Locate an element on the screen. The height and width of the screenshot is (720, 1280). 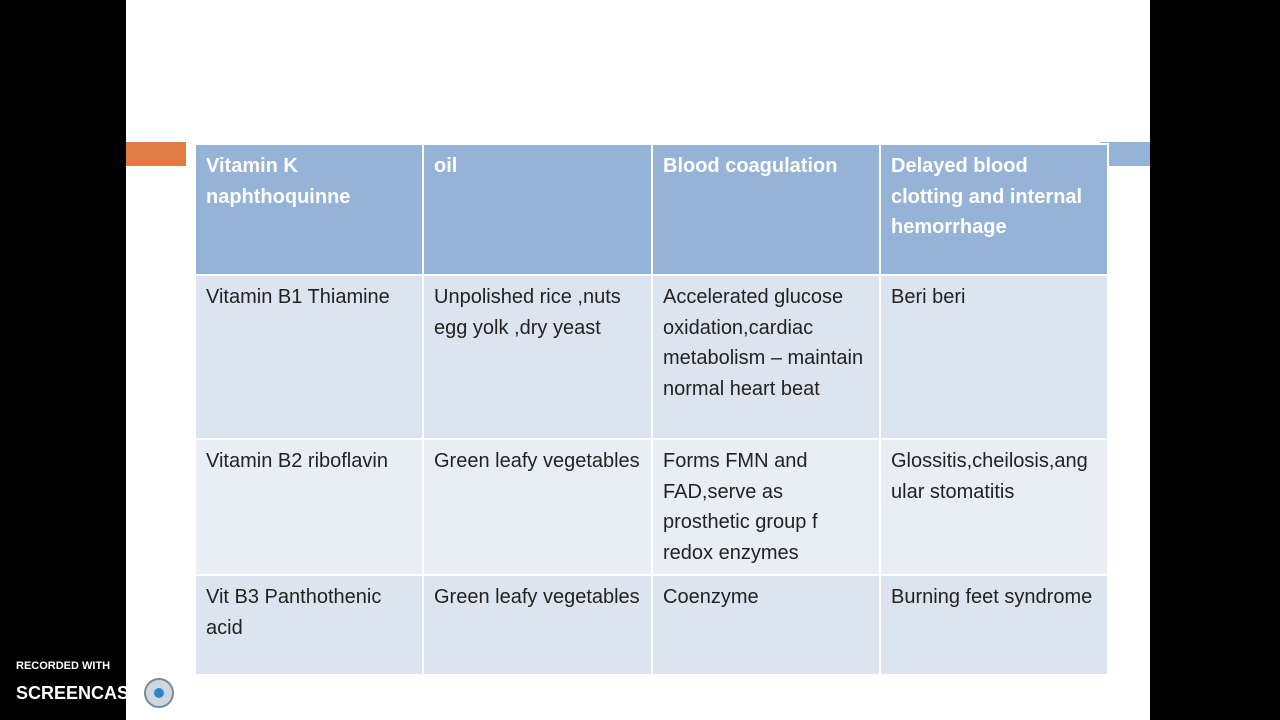
watermark-logo: SCREENCAST MATIC is located at coordinates (125, 693).